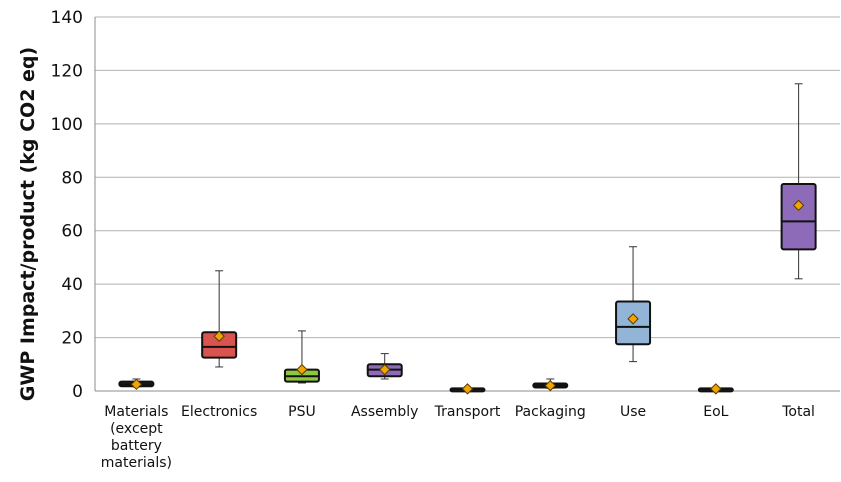 This screenshot has height=482, width=841. I want to click on x-tick-label: PSU, so click(302, 412).